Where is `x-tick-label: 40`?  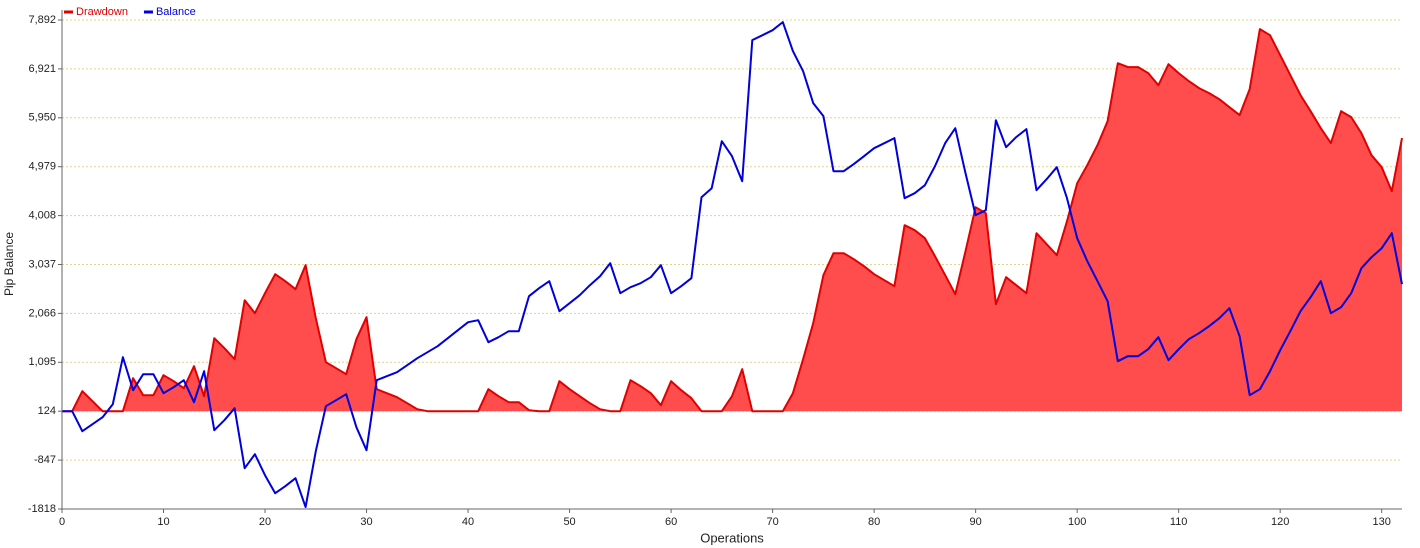 x-tick-label: 40 is located at coordinates (468, 522).